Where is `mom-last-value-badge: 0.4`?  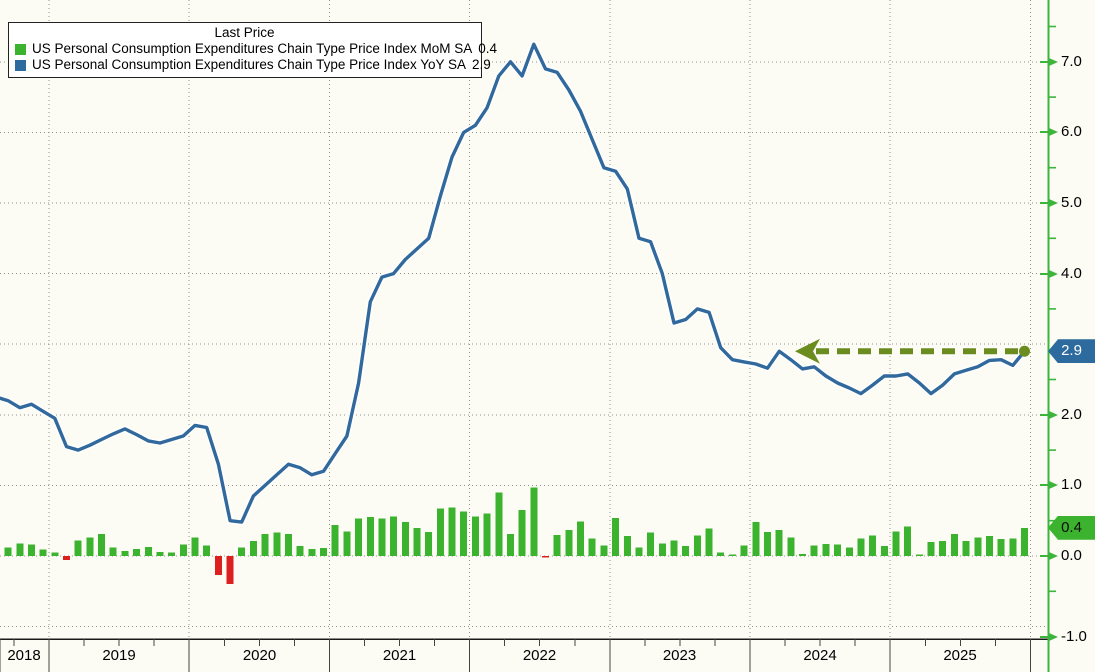
mom-last-value-badge: 0.4 is located at coordinates (1071, 527).